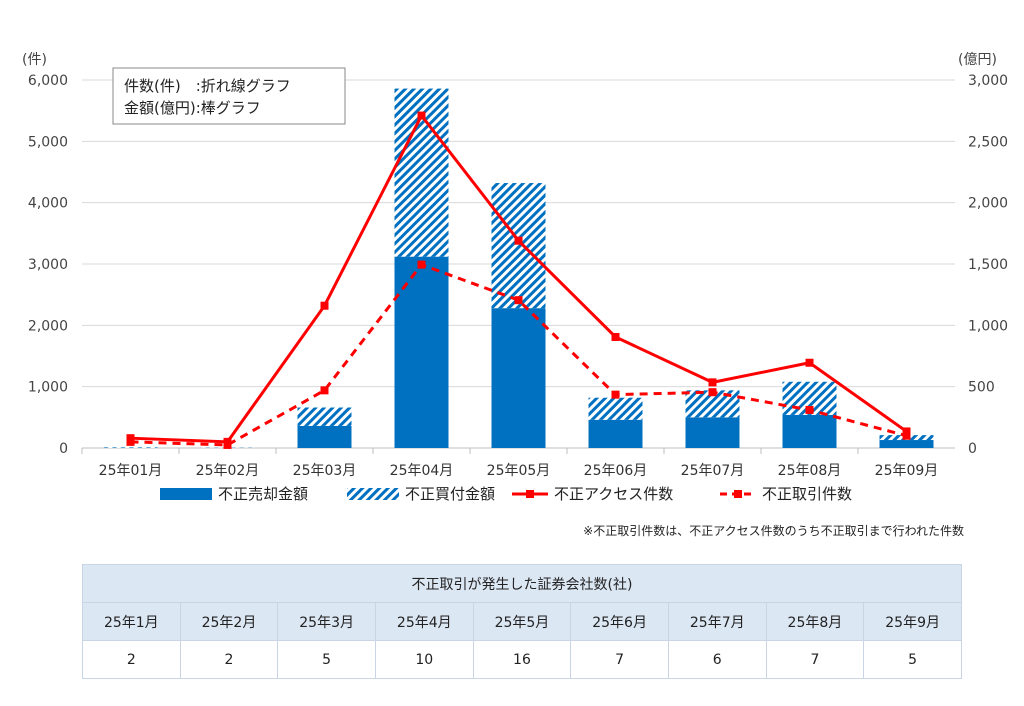 The height and width of the screenshot is (706, 1024). What do you see at coordinates (988, 265) in the screenshot?
I see `y-right-tick: 1,500` at bounding box center [988, 265].